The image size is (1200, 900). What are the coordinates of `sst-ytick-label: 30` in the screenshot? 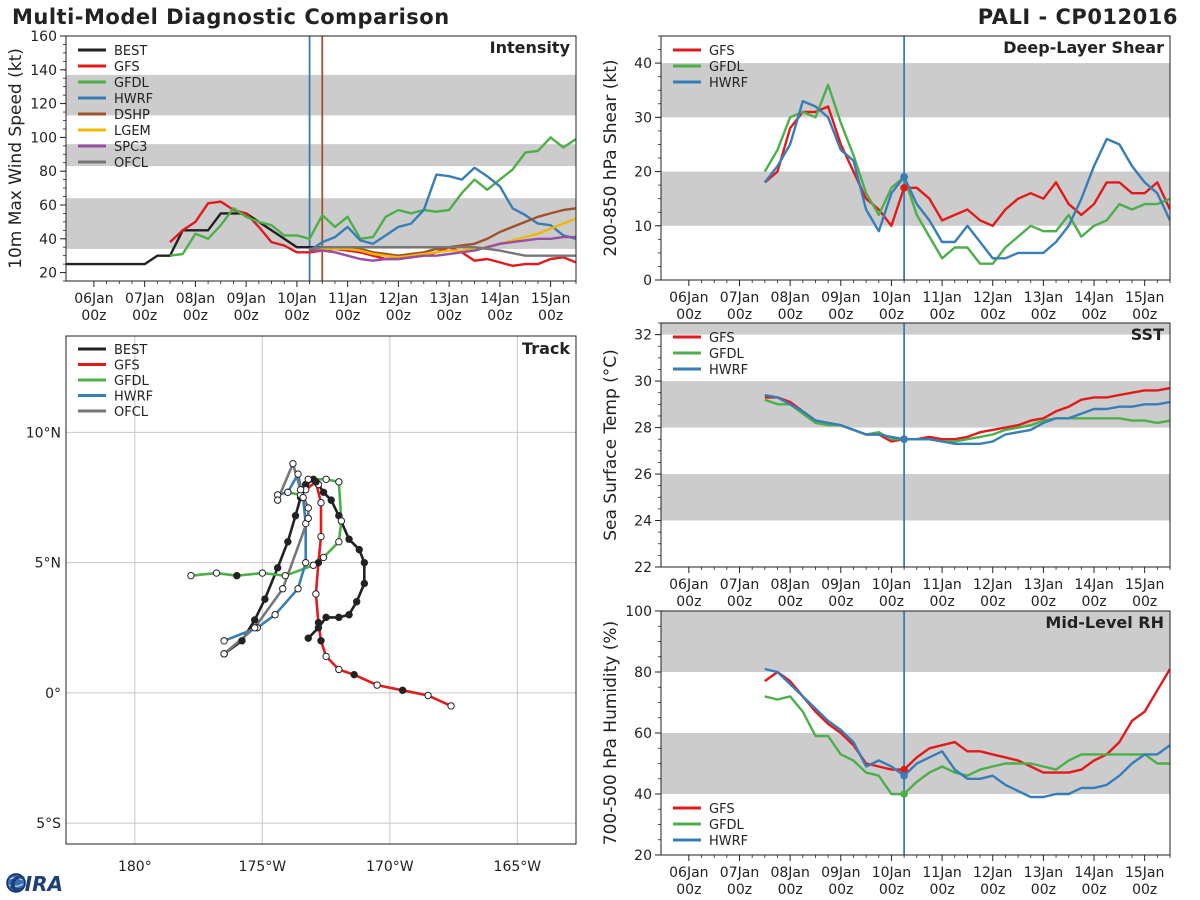 It's located at (643, 382).